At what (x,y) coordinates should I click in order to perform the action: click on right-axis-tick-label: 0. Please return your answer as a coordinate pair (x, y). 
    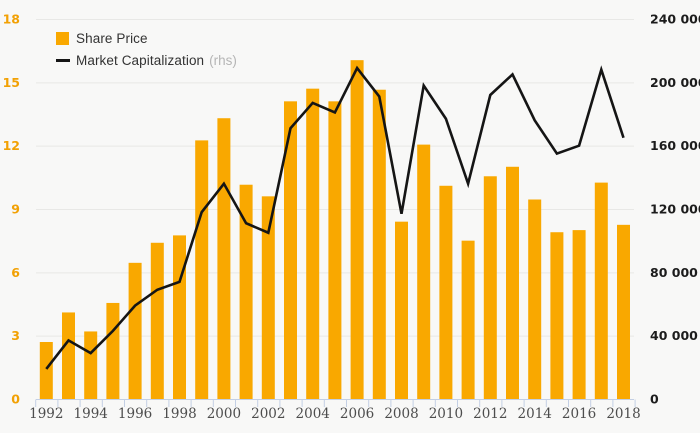
    Looking at the image, I should click on (654, 399).